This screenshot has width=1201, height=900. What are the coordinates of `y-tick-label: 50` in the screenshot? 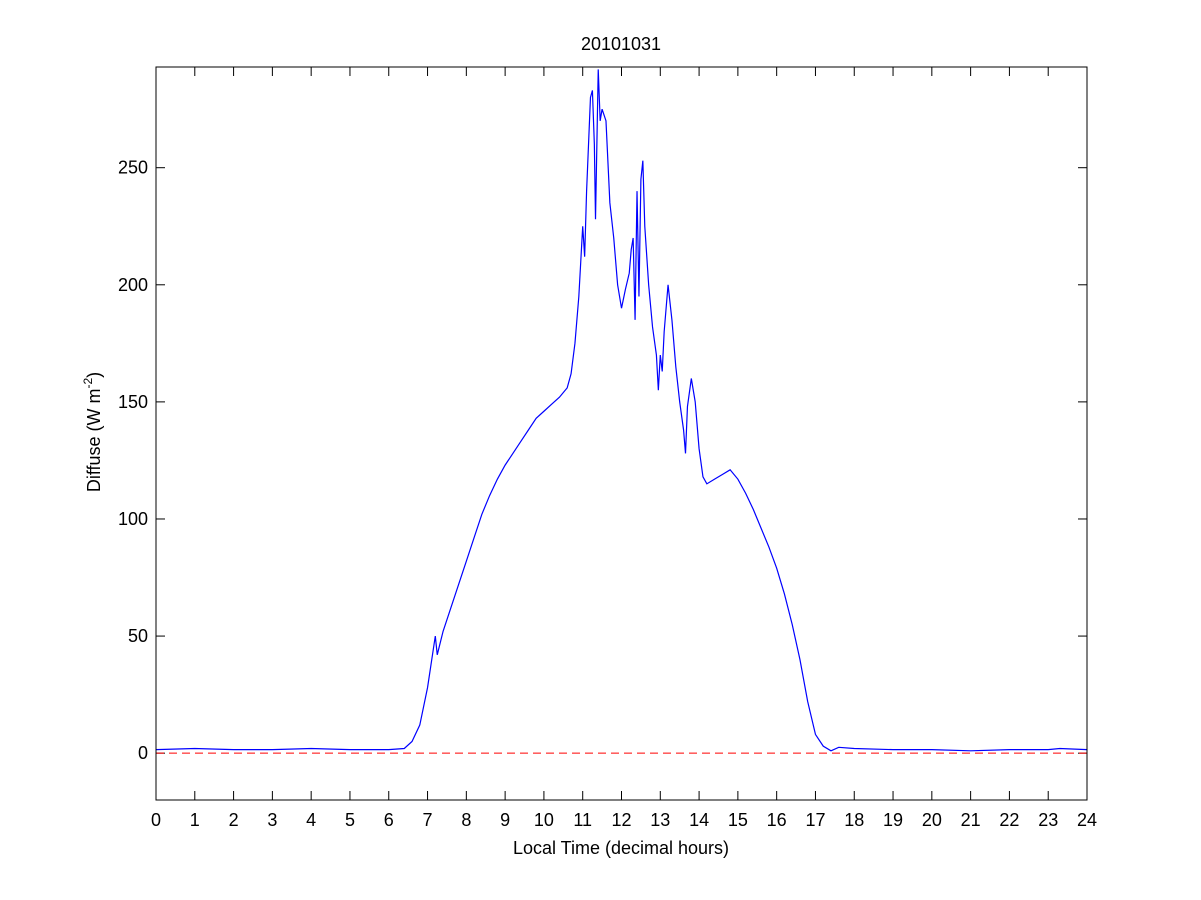 It's located at (138, 636).